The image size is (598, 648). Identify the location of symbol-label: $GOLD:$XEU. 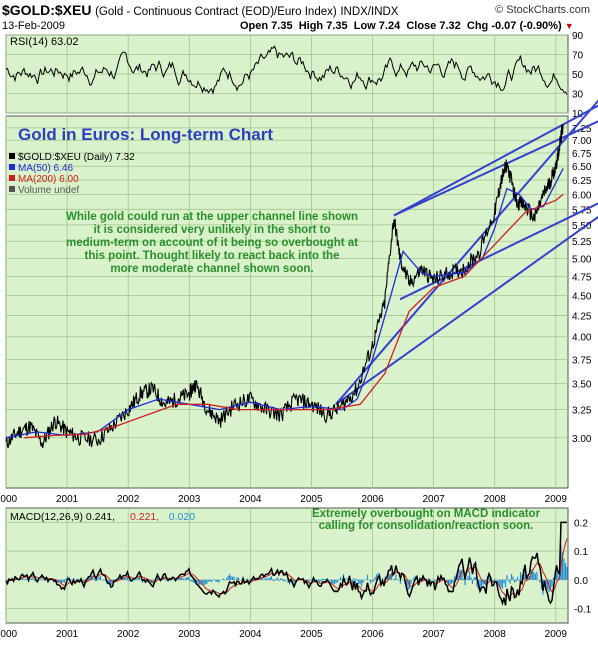
(47, 10).